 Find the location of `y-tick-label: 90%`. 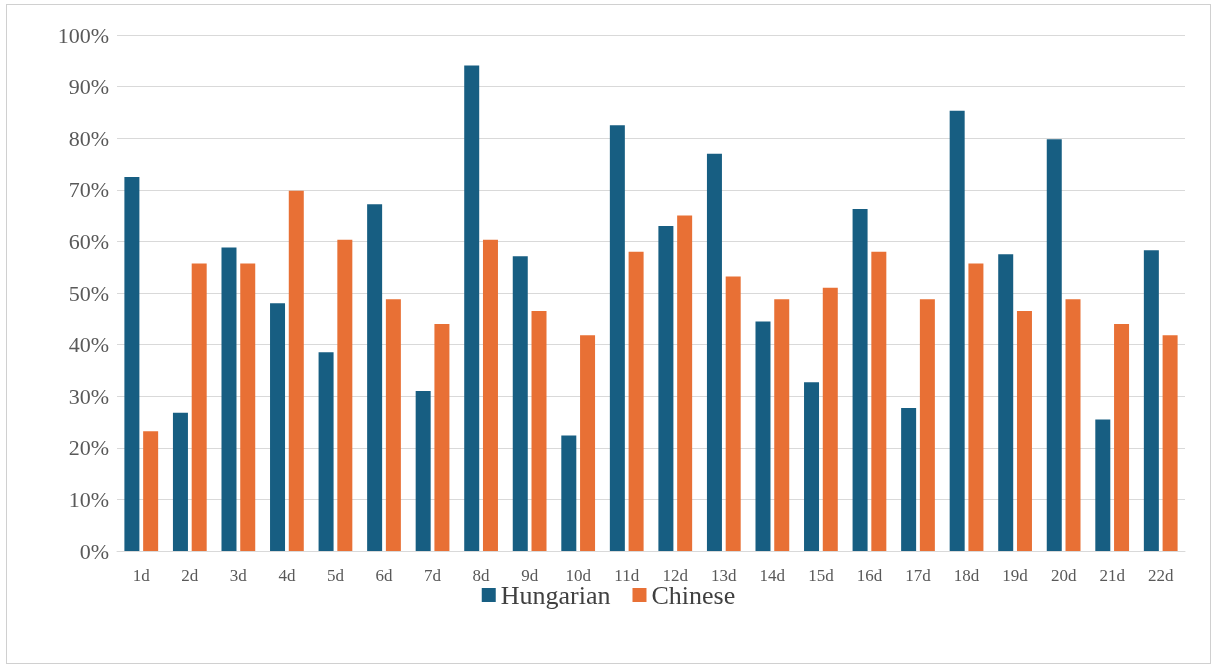

y-tick-label: 90% is located at coordinates (88, 87).